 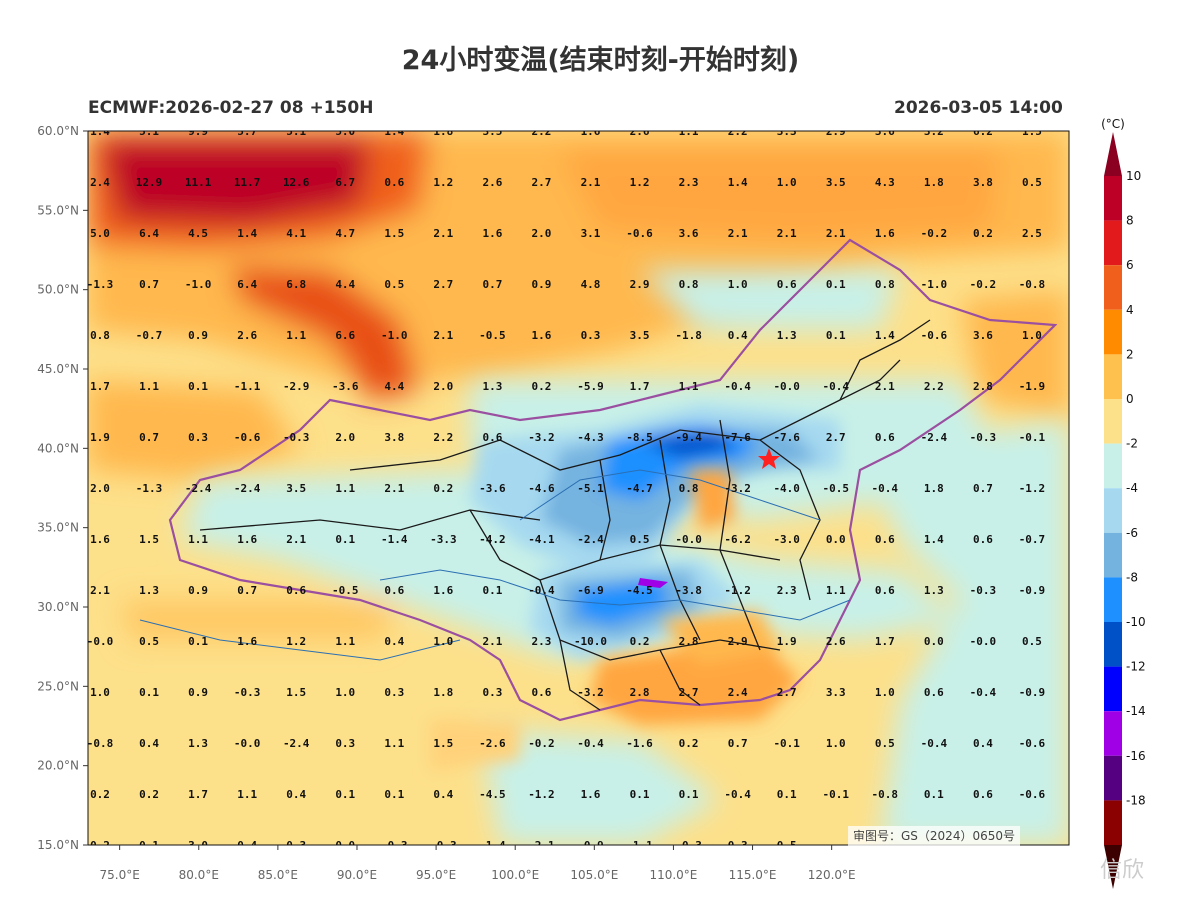 What do you see at coordinates (149, 233) in the screenshot?
I see `grid-value: 6.4` at bounding box center [149, 233].